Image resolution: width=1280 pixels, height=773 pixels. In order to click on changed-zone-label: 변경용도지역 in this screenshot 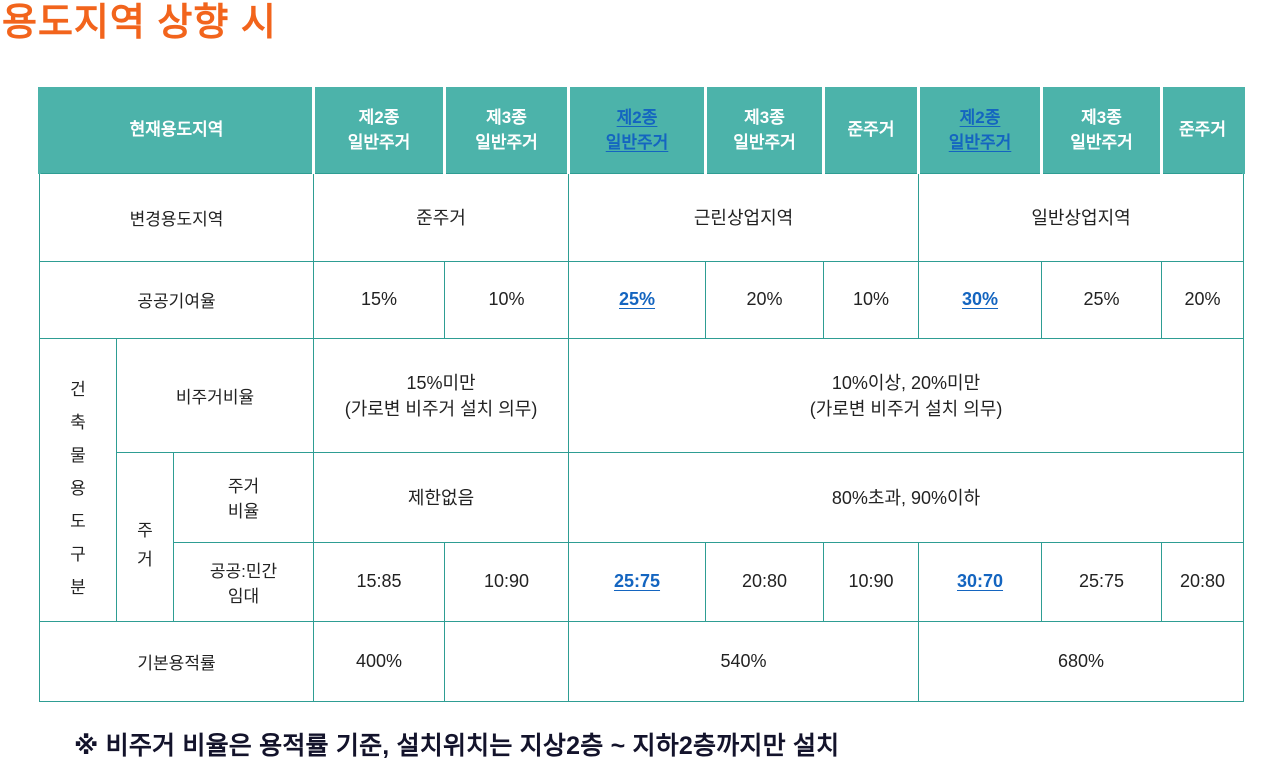, I will do `click(176, 217)`.